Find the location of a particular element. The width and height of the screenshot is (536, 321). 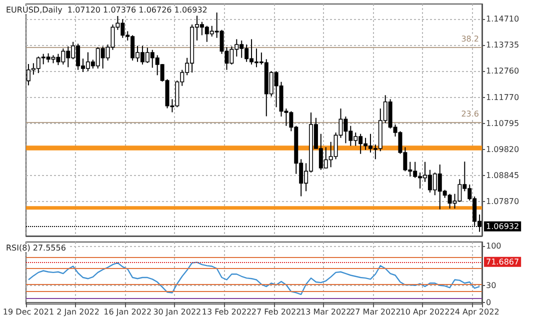

chart-title: RSI(8) 27.5556 is located at coordinates (36, 248).